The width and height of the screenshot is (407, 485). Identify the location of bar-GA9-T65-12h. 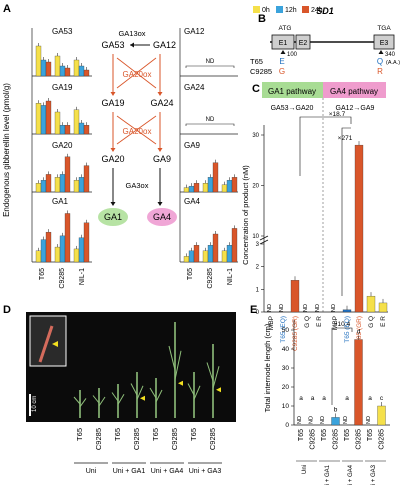
(191, 189).